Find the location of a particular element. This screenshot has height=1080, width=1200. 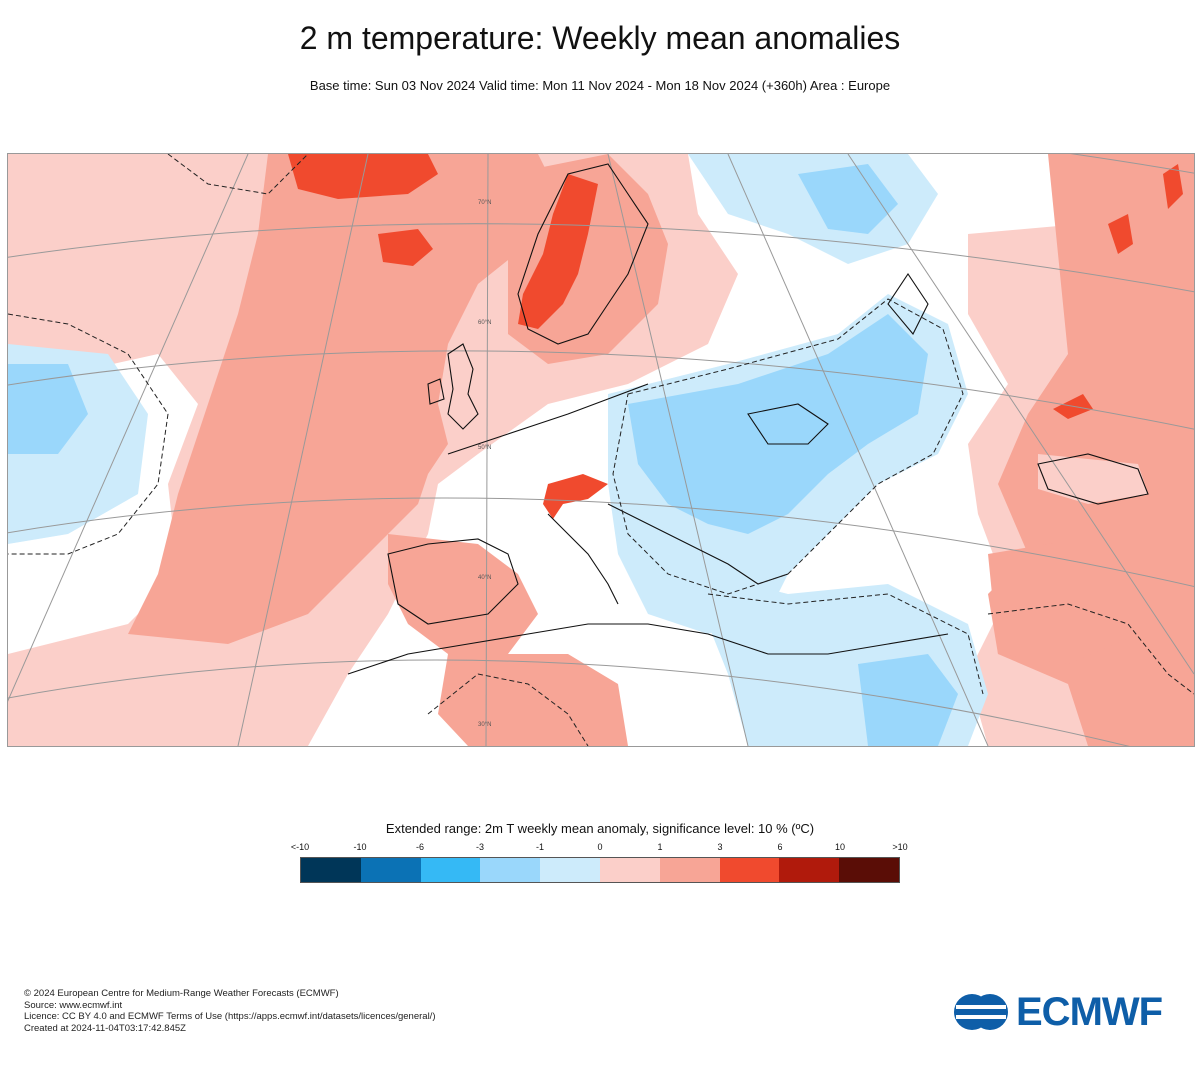

lat-label-30: 30°N is located at coordinates (484, 725).